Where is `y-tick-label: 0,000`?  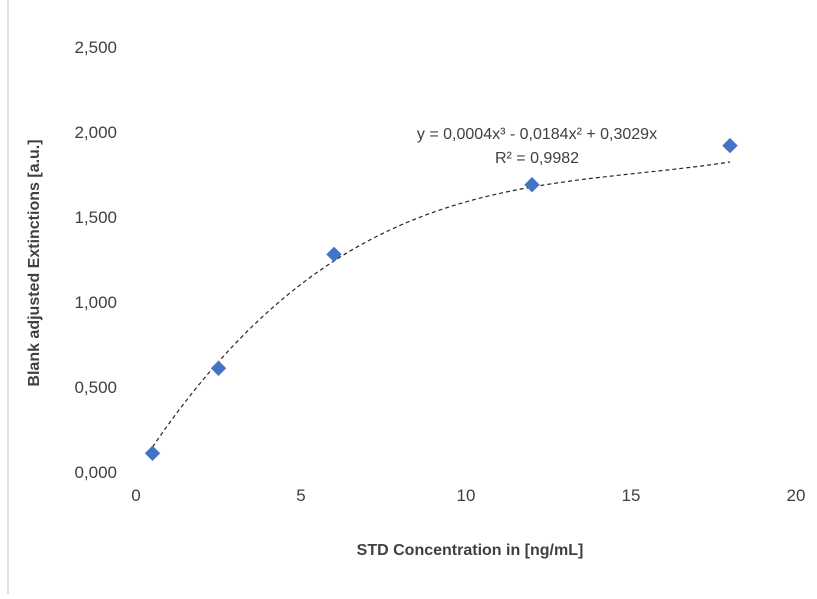 y-tick-label: 0,000 is located at coordinates (95, 472).